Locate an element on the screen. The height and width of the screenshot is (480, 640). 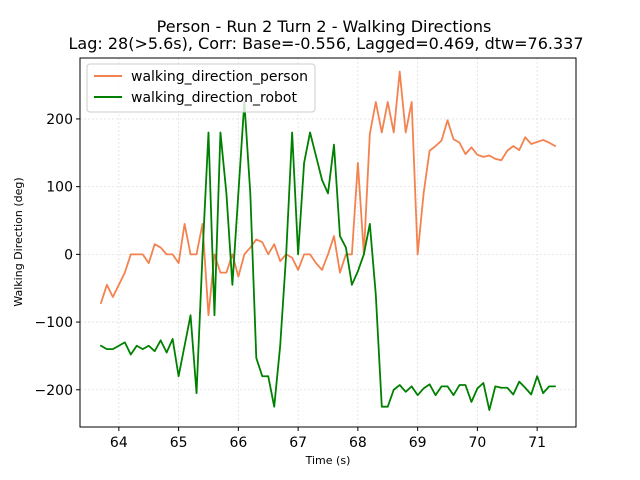
y-axis-ticks: −200 −100 0 100 200 is located at coordinates (57, 255).